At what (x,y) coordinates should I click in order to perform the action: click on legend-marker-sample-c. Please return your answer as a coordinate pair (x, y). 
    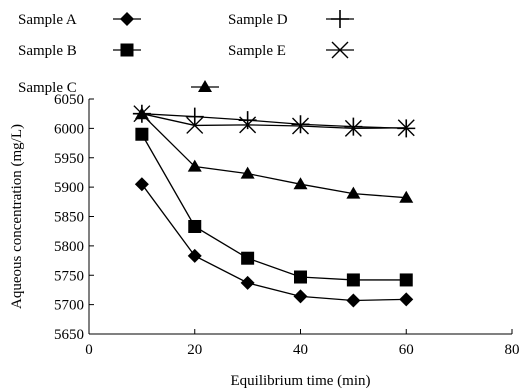
    Looking at the image, I should click on (205, 86).